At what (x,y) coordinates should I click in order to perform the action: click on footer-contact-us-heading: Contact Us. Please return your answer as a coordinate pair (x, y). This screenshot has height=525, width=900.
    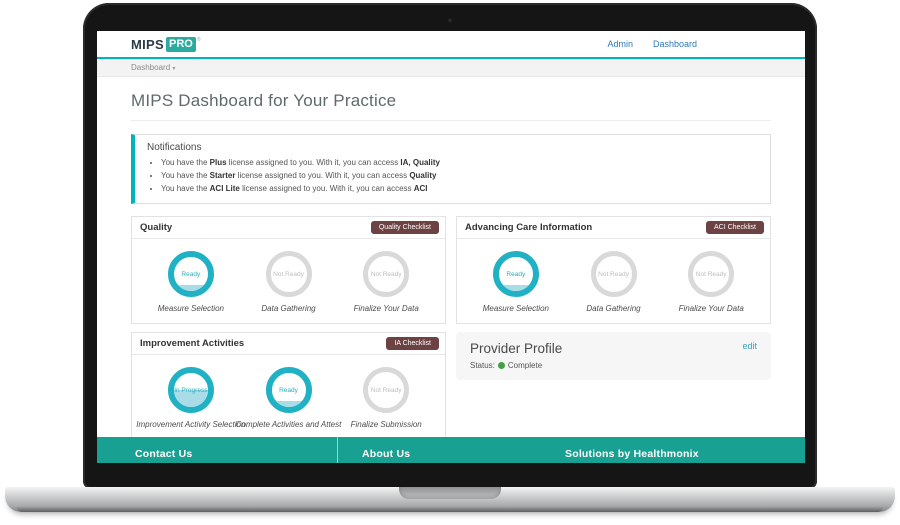
    Looking at the image, I should click on (217, 450).